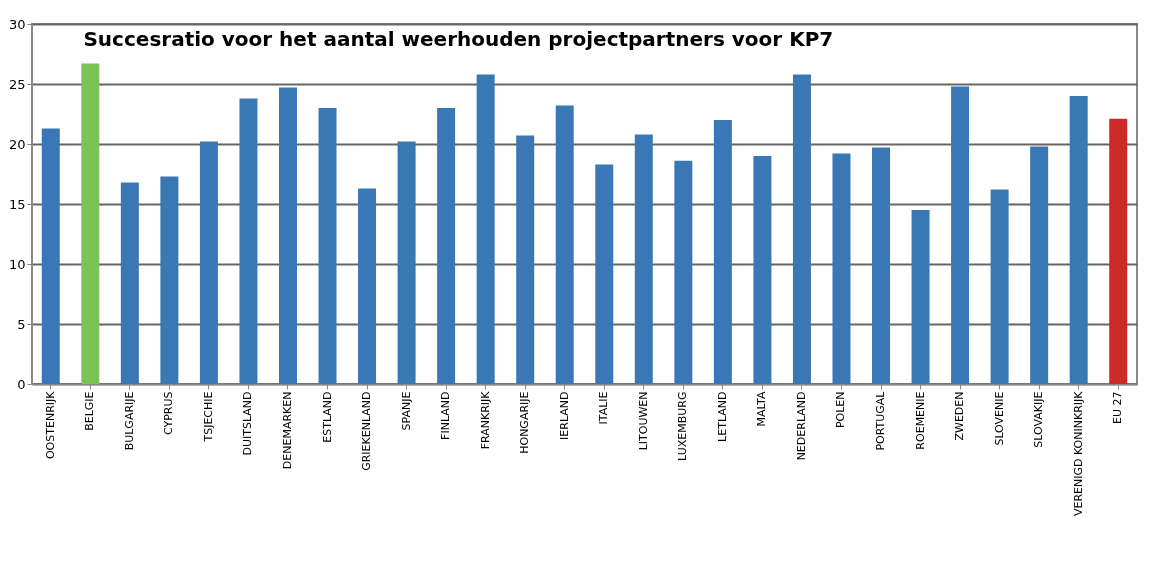  Describe the element at coordinates (604, 408) in the screenshot. I see `x-tick-label: ITALIE` at that location.